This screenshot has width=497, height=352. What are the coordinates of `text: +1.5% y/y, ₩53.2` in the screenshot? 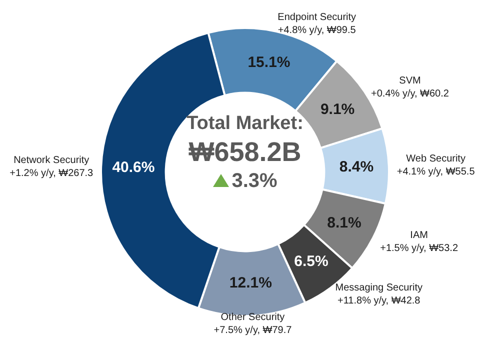 It's located at (419, 248).